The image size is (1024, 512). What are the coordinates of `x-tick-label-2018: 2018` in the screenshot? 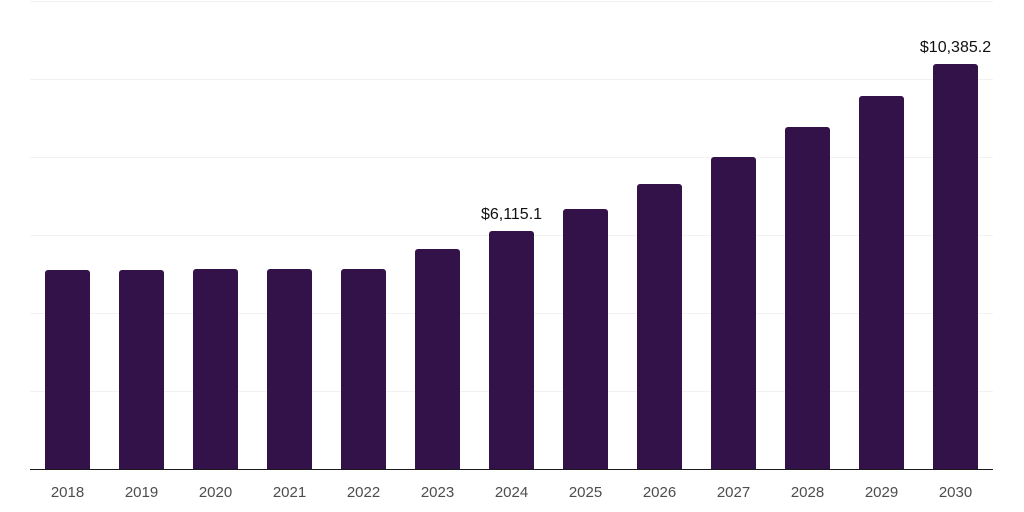 It's located at (67, 492).